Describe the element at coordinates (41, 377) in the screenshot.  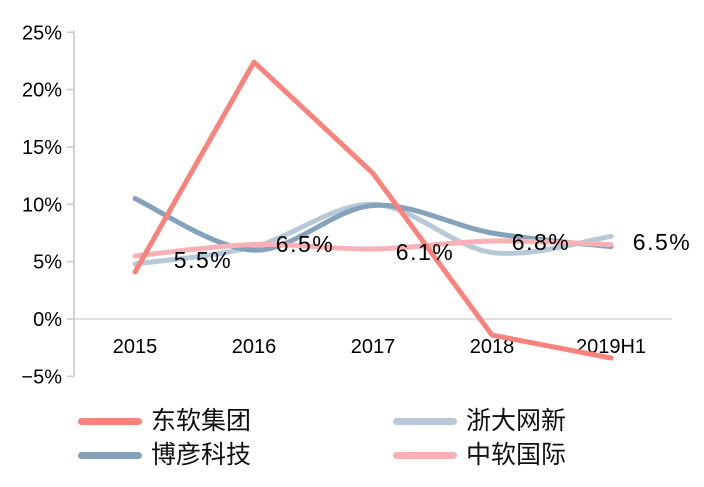
I see `y-axis-tick-label: −5%` at that location.